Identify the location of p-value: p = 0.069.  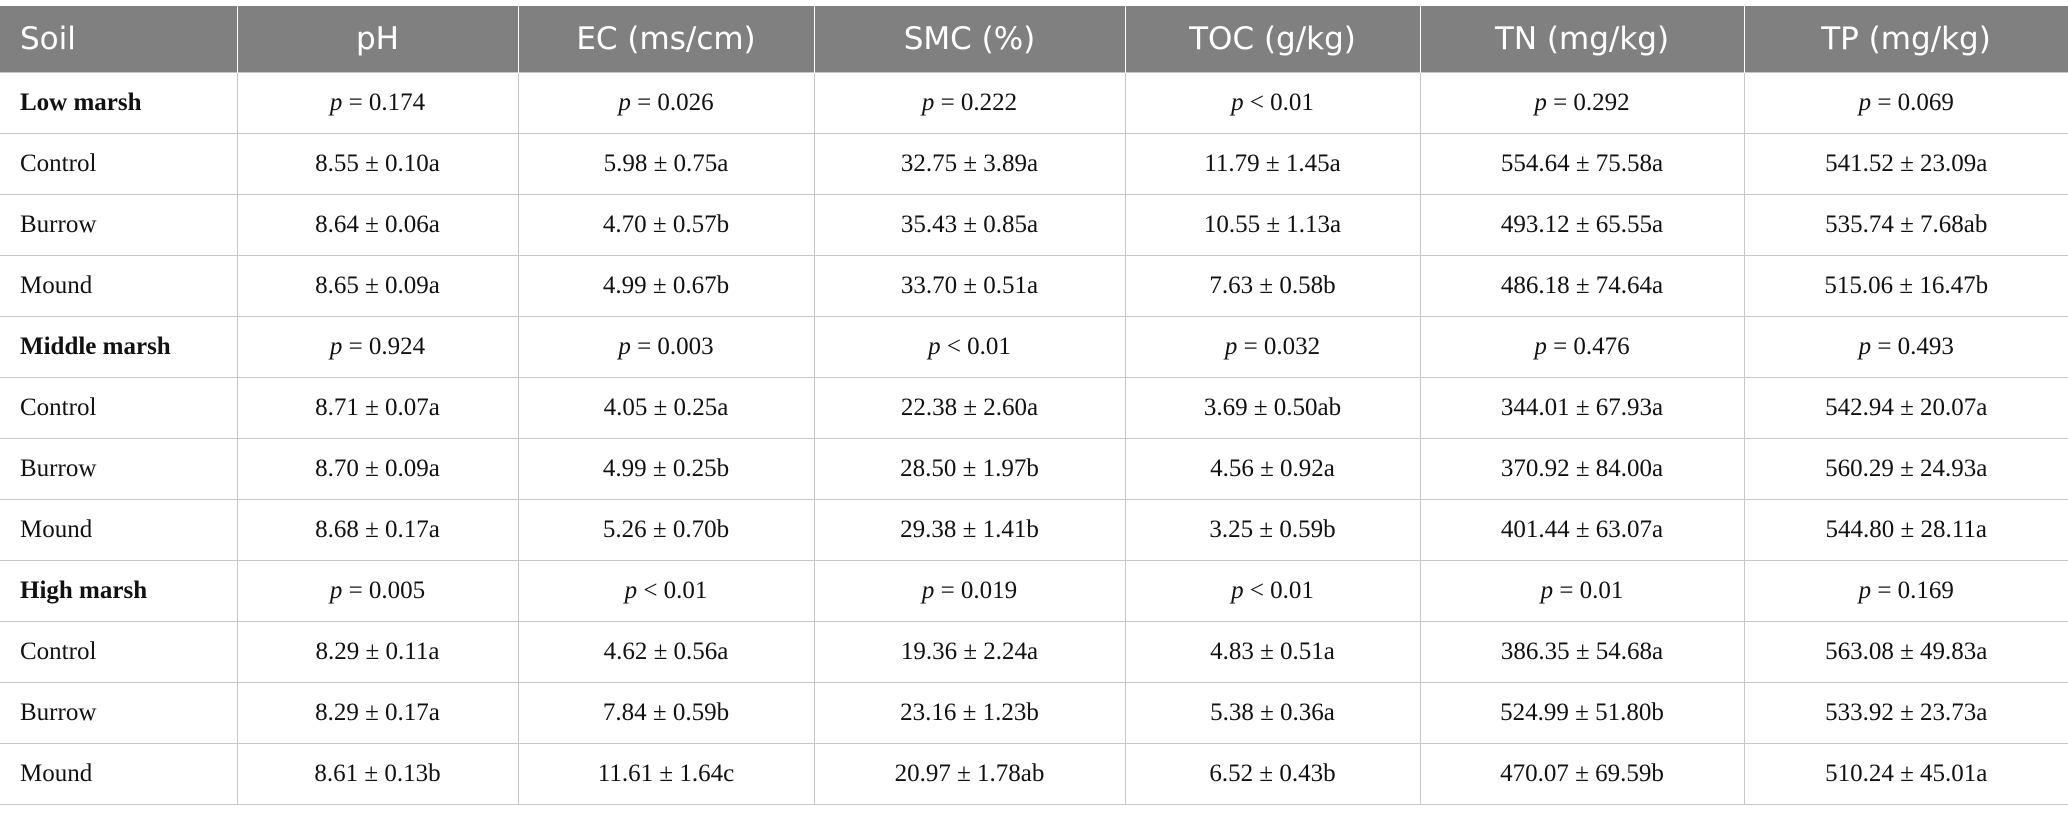
(1905, 103).